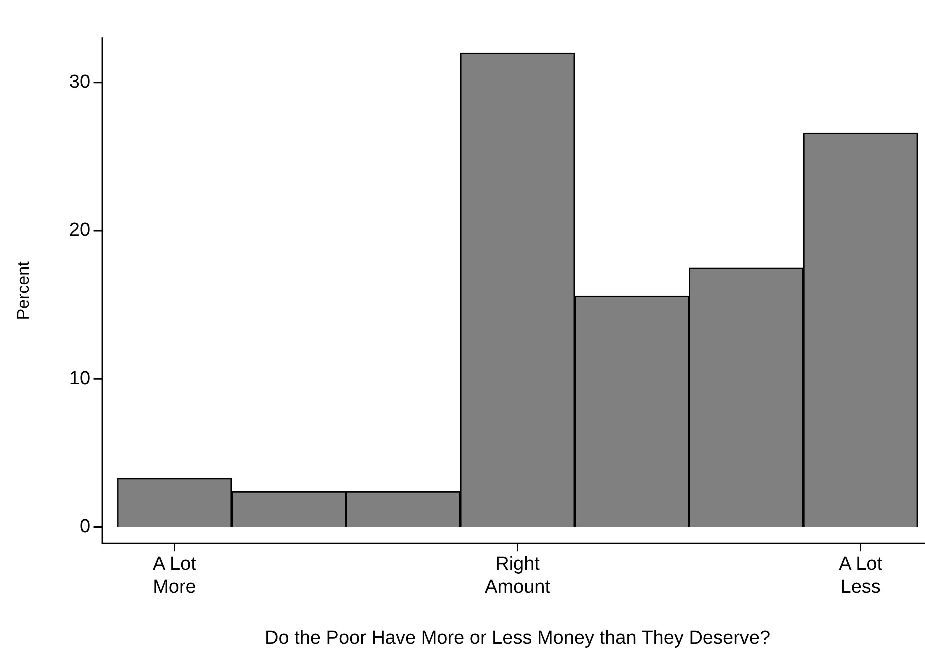 This screenshot has height=664, width=925. What do you see at coordinates (80, 231) in the screenshot?
I see `y-tick-label: 20` at bounding box center [80, 231].